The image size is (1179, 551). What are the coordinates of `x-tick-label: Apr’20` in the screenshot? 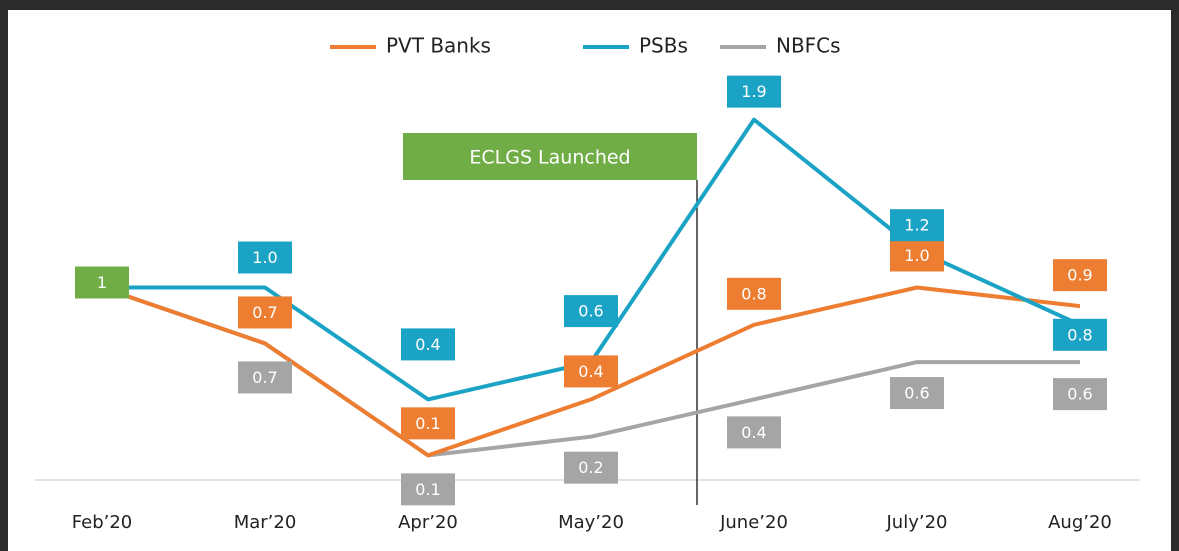 It's located at (428, 522).